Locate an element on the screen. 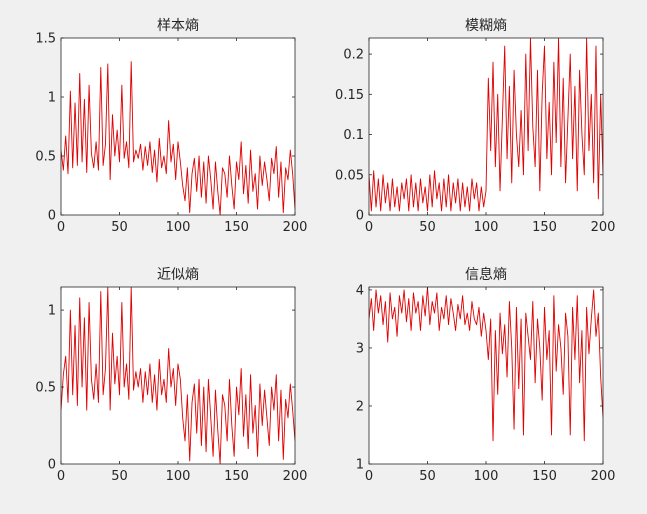 The height and width of the screenshot is (514, 647). approximate-entropy-y-tick-label: 1 is located at coordinates (52, 311).